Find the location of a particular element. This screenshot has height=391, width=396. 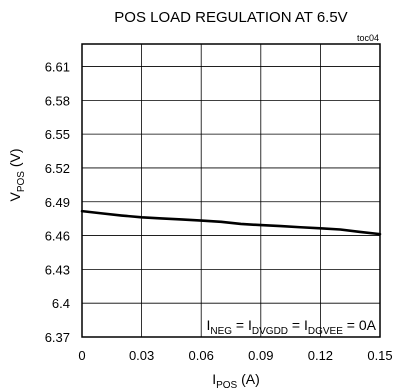

y-tick-label: 6.46 is located at coordinates (57, 236).